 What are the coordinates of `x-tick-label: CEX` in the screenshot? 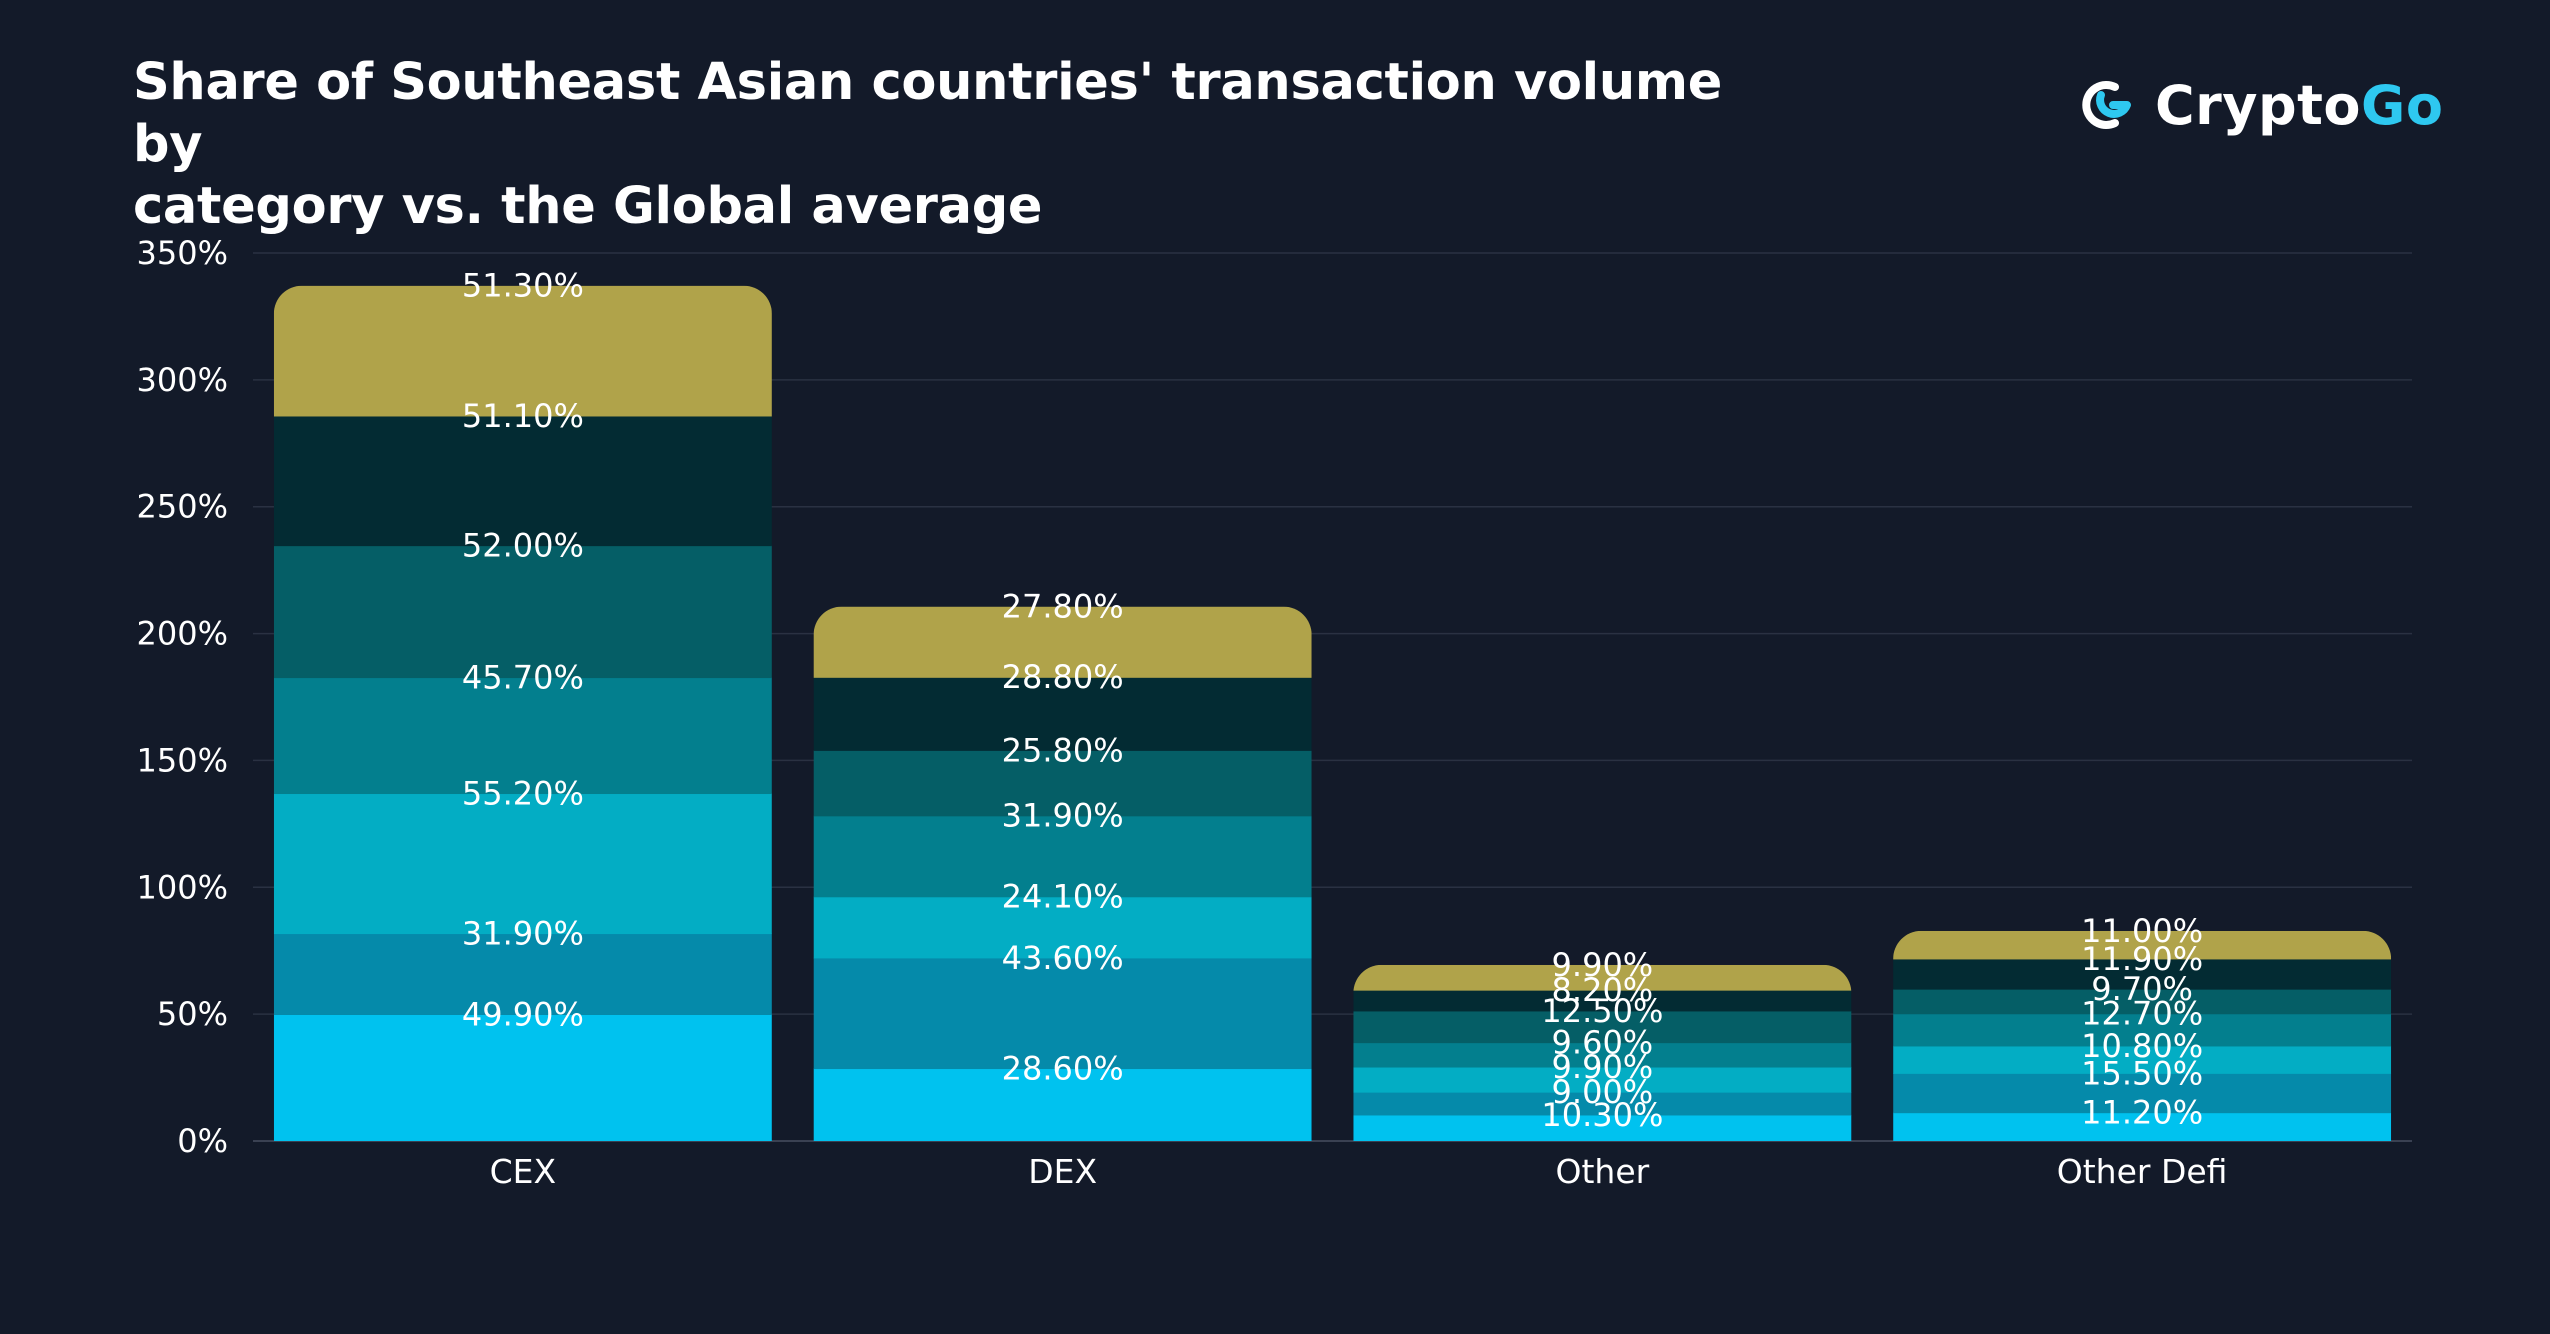 It's located at (523, 1171).